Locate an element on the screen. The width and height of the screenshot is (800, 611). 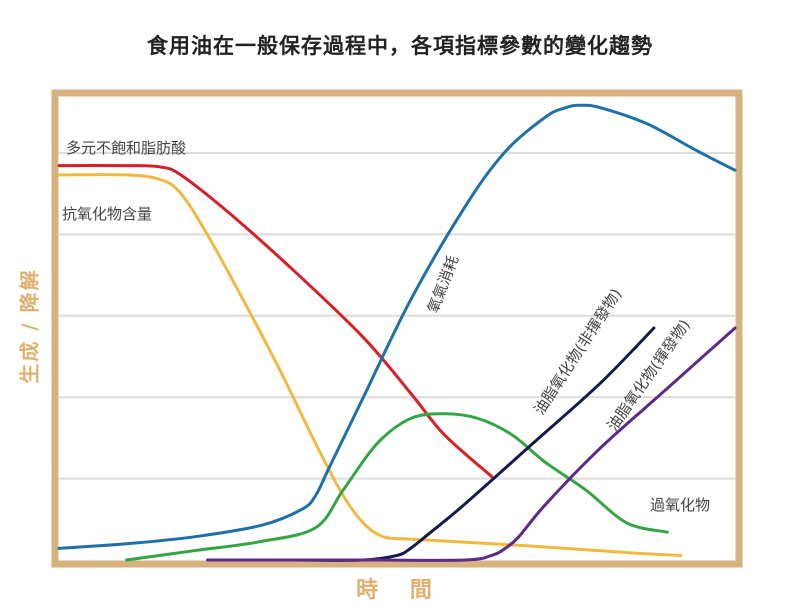
x-axis-label: 時 間 is located at coordinates (400, 590).